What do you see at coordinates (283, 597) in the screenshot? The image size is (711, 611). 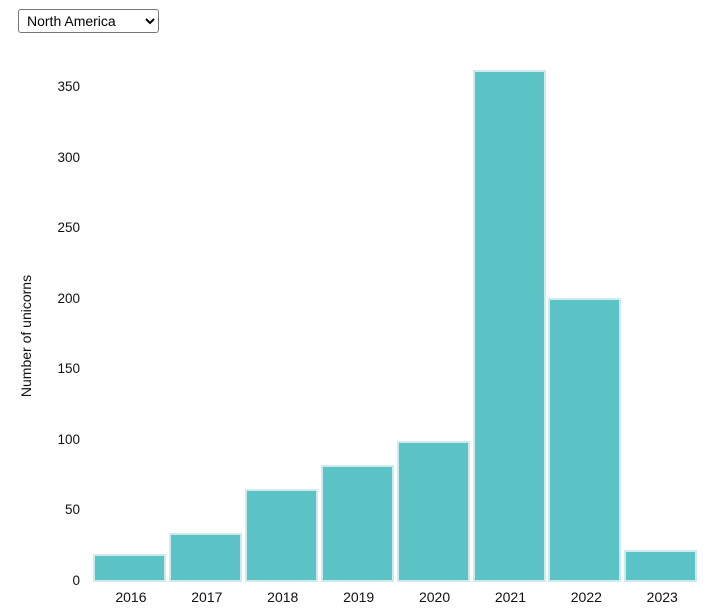 I see `x-tick-label: 2018` at bounding box center [283, 597].